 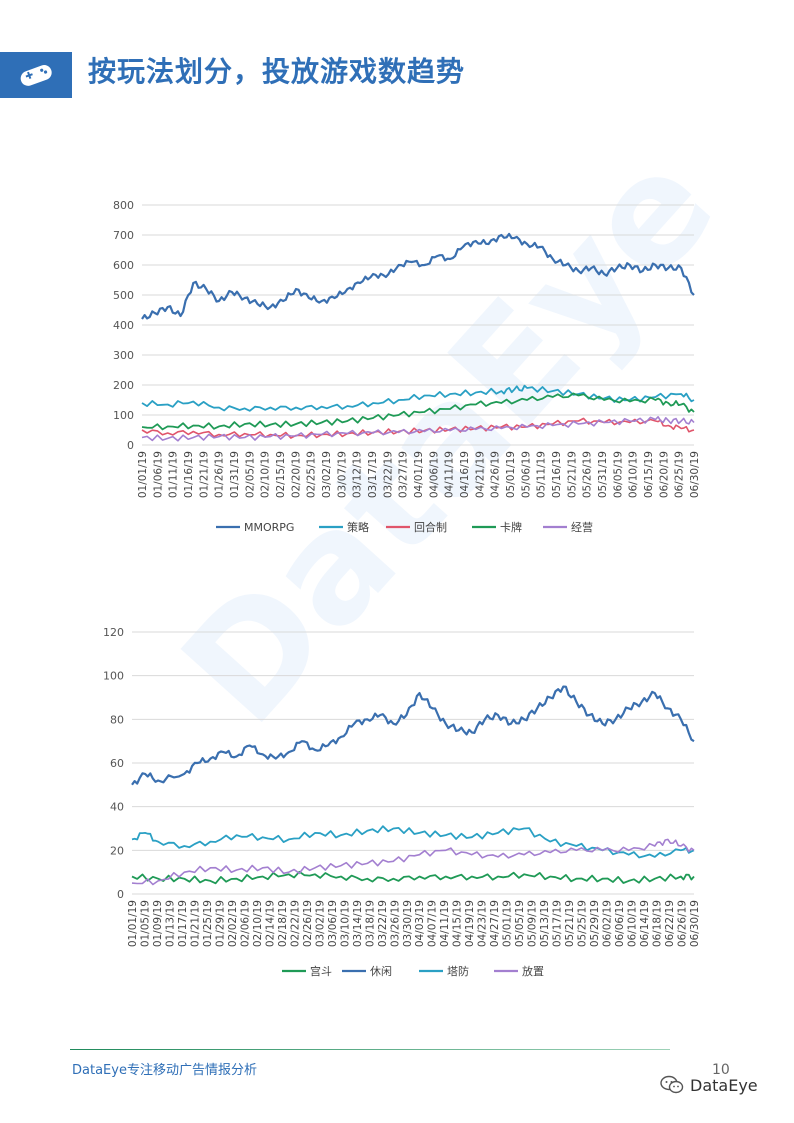 I want to click on legend-label: 经营, so click(x=582, y=527).